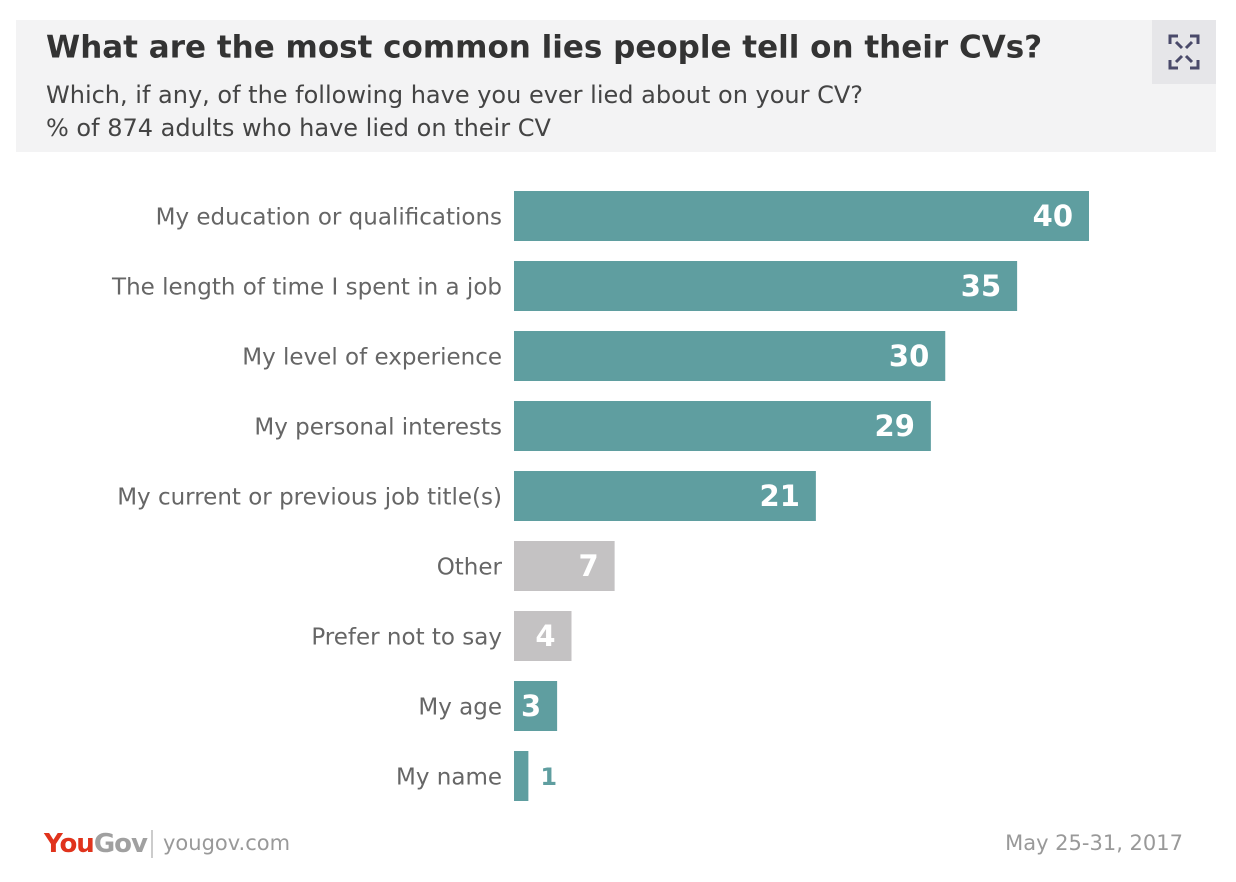  I want to click on category-label: My age, so click(460, 708).